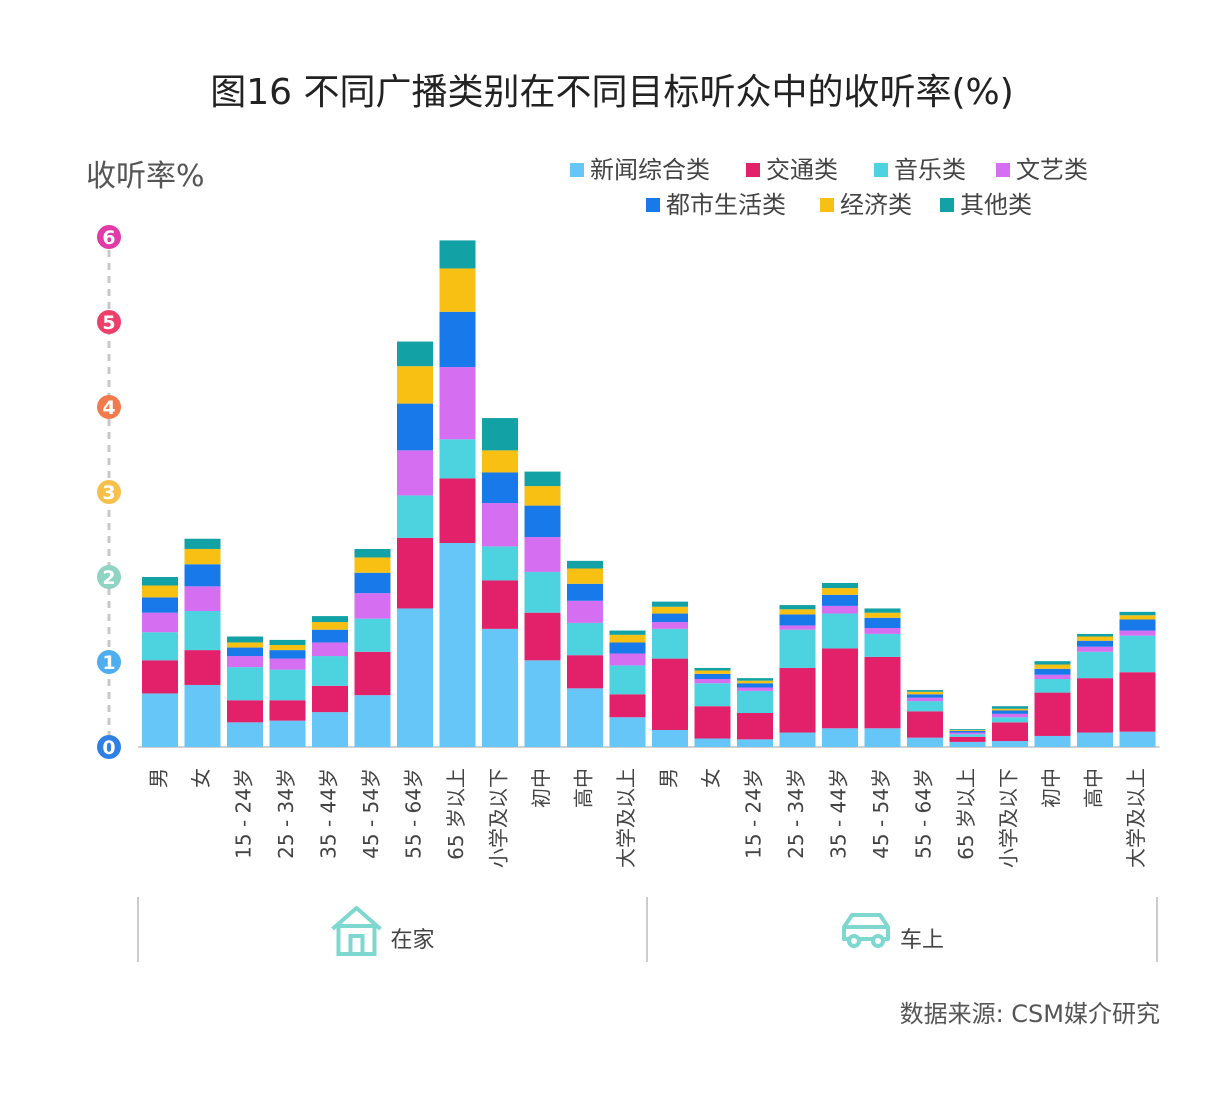 Image resolution: width=1225 pixels, height=1108 pixels. I want to click on category-label: 男, so click(159, 778).